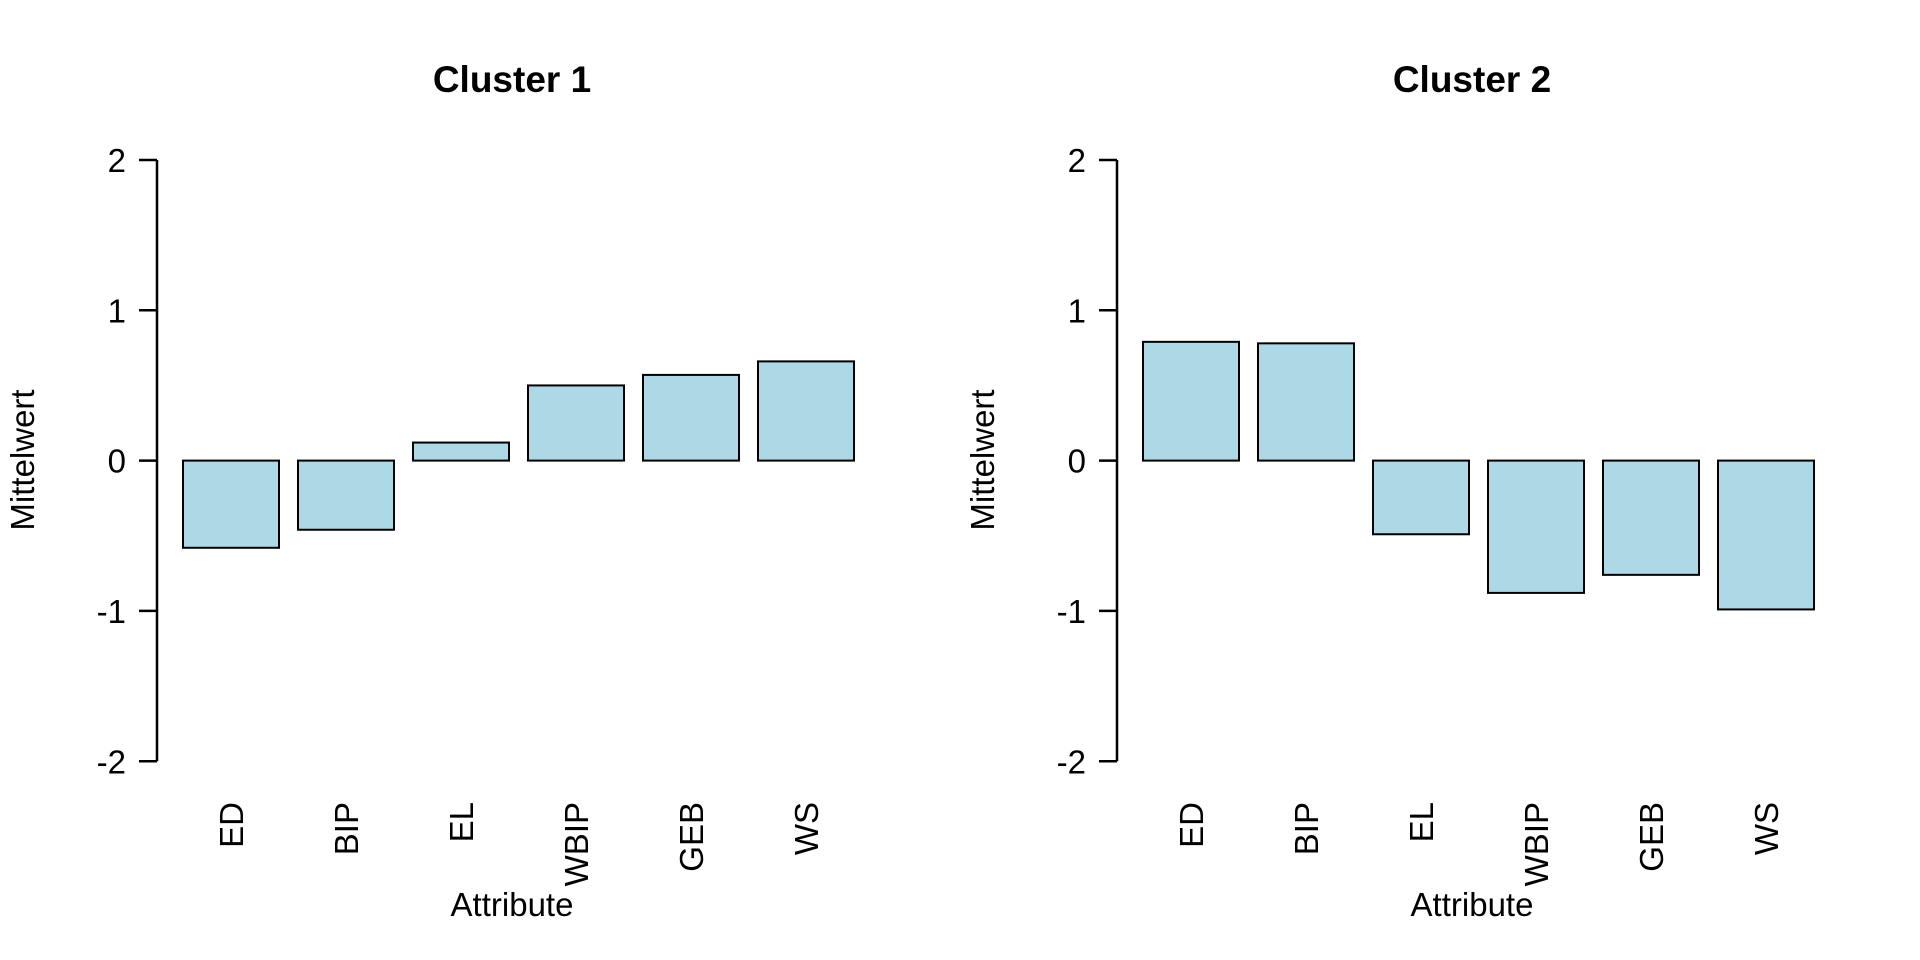 The image size is (1920, 960). What do you see at coordinates (512, 79) in the screenshot?
I see `chart-title: Cluster 1` at bounding box center [512, 79].